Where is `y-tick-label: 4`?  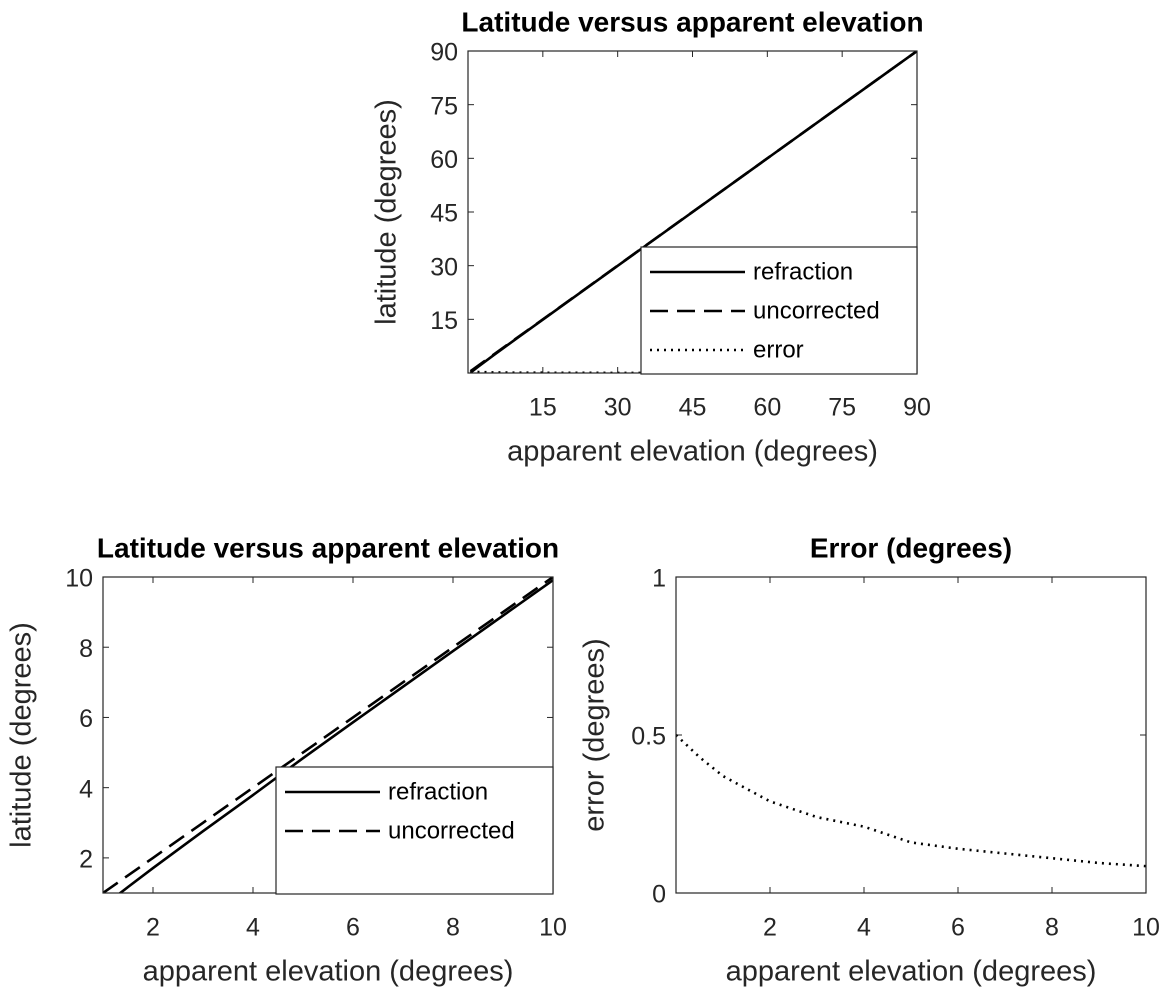
y-tick-label: 4 is located at coordinates (86, 789).